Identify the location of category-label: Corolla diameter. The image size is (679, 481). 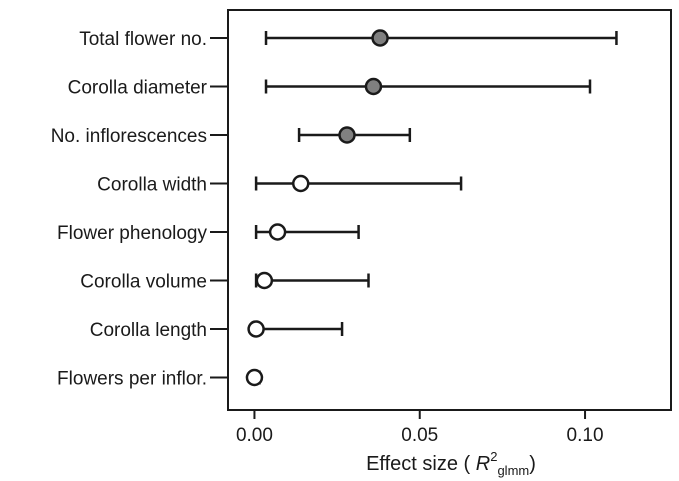
(138, 88).